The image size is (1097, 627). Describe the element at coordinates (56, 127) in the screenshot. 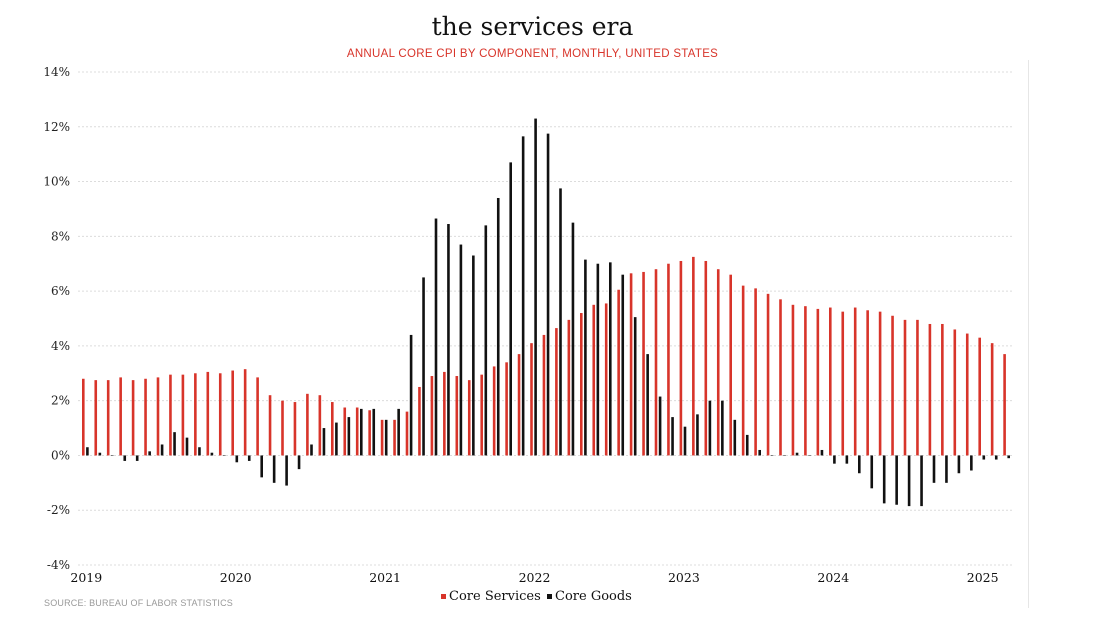

I see `y-tick-label: 12%` at that location.